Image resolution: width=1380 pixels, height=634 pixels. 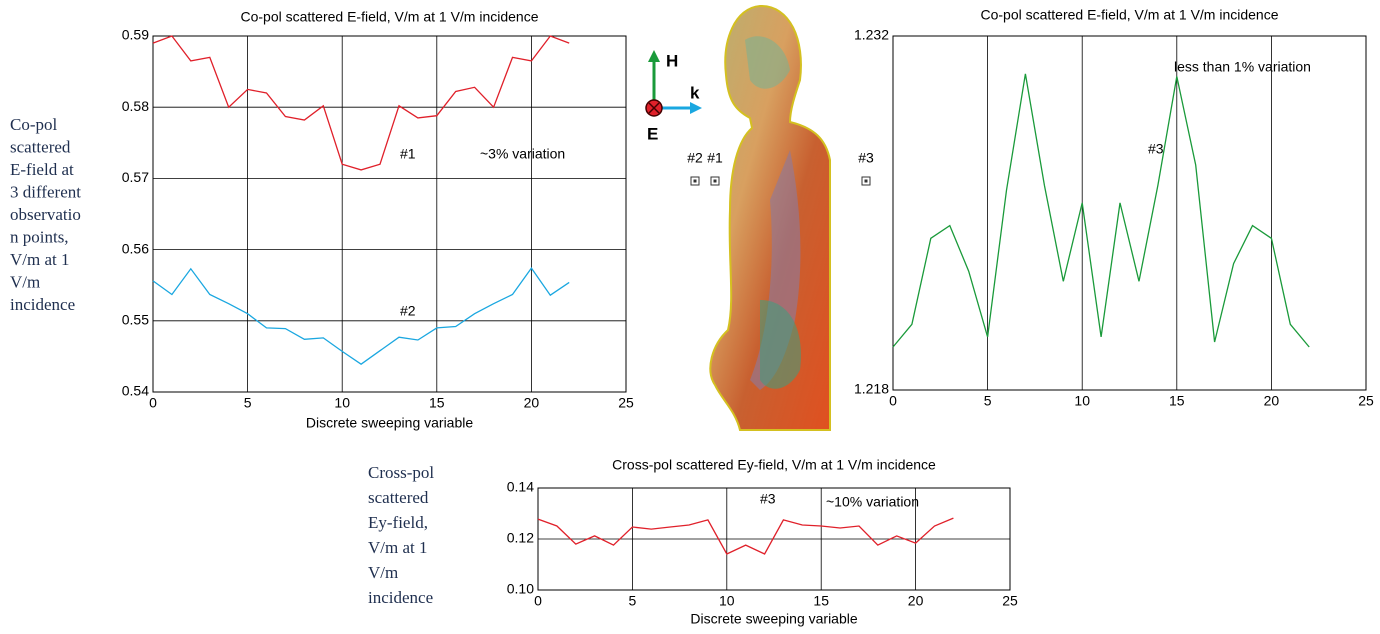 I want to click on annotation: less than 1% variation, so click(x=1242, y=67).